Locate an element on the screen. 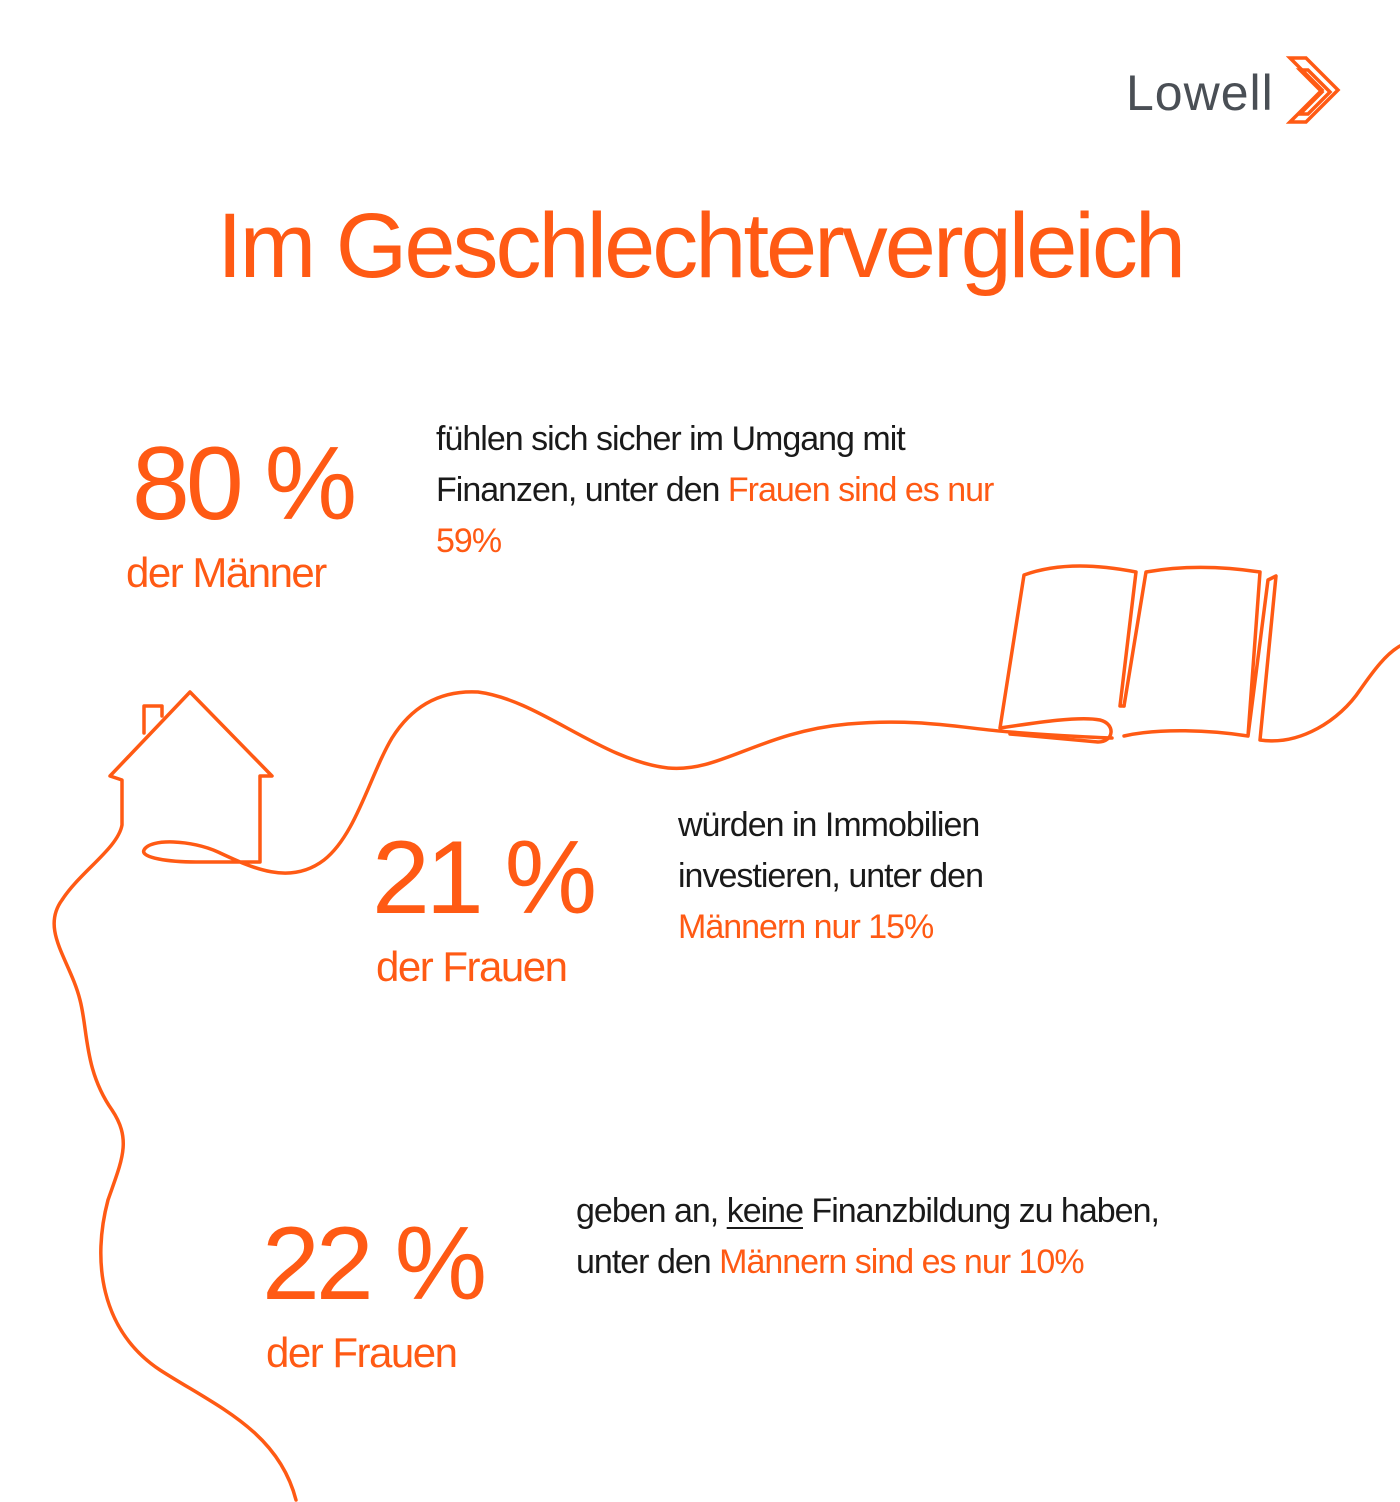 This screenshot has width=1400, height=1502. stat-value: 22 % is located at coordinates (374, 1264).